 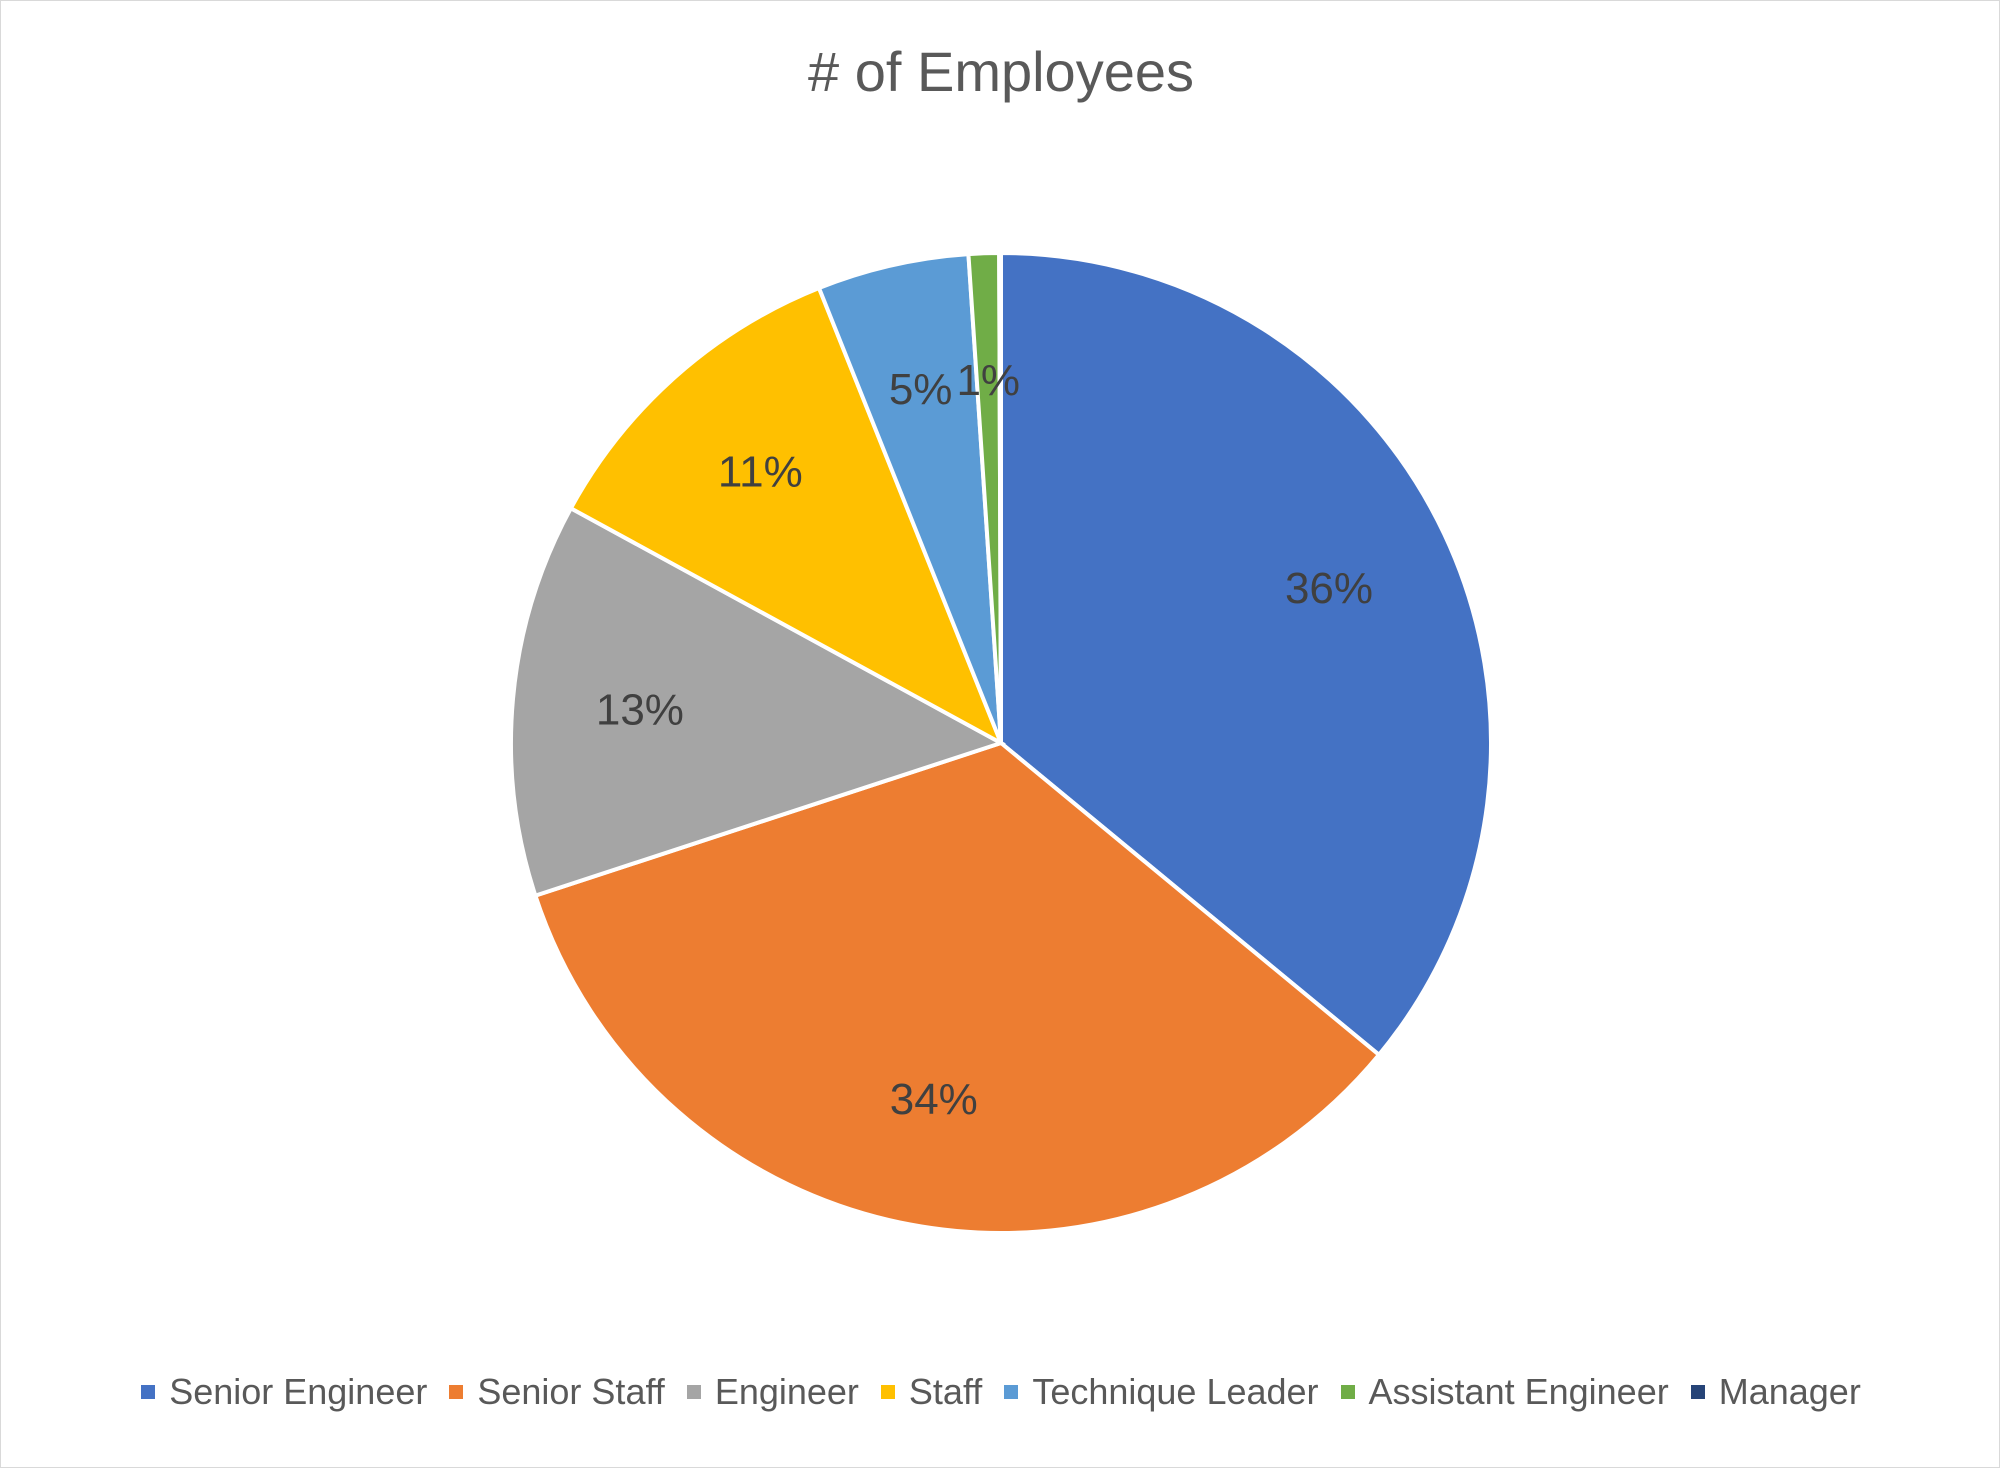 I want to click on data-label-senior-staff: 34%, so click(x=934, y=1099).